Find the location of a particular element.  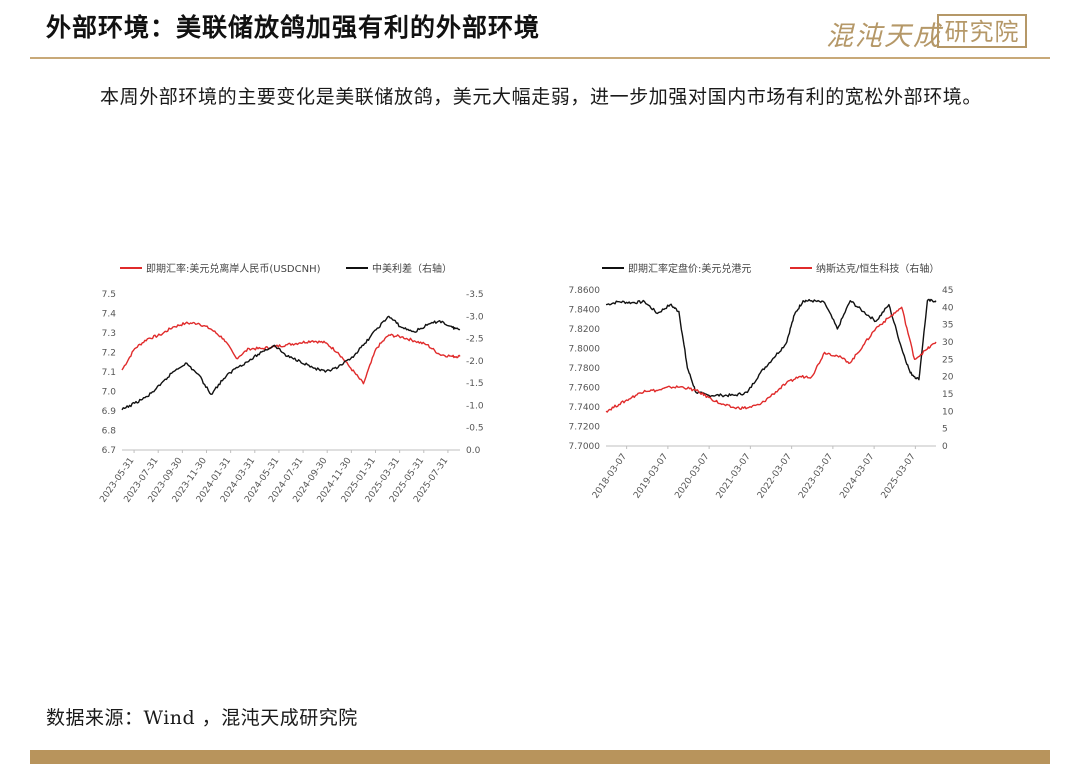

y-left-tick-label: 7.7000 is located at coordinates (585, 447).